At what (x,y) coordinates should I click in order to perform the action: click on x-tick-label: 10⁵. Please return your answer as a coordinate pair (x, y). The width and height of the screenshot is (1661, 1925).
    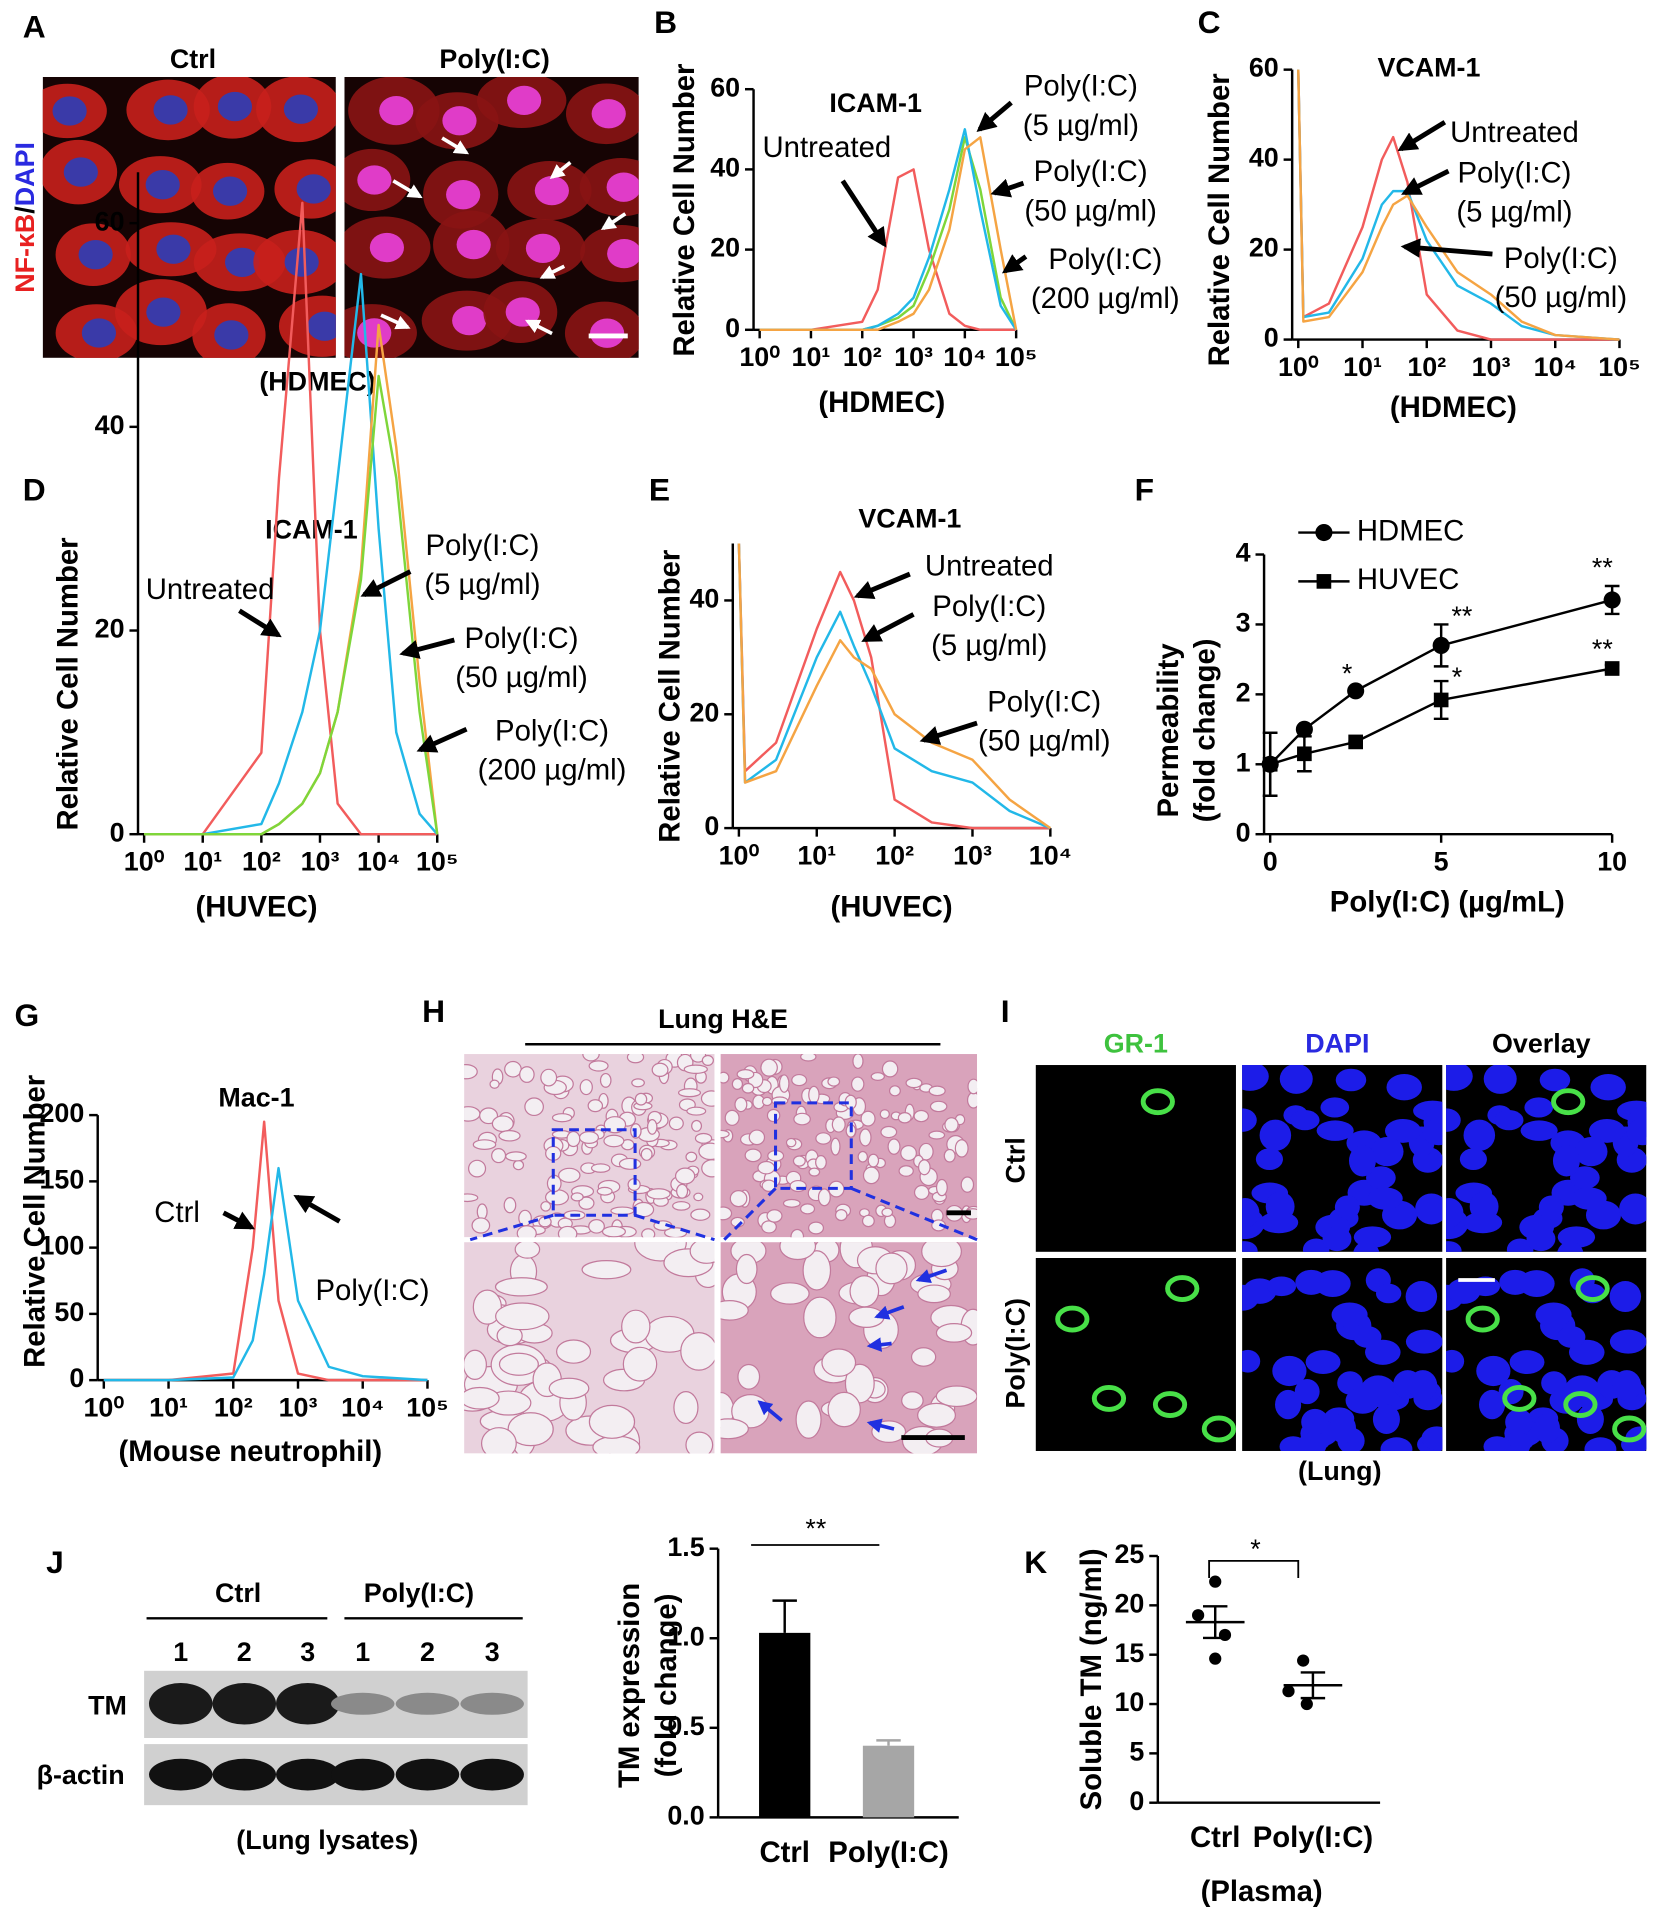
    Looking at the image, I should click on (1619, 367).